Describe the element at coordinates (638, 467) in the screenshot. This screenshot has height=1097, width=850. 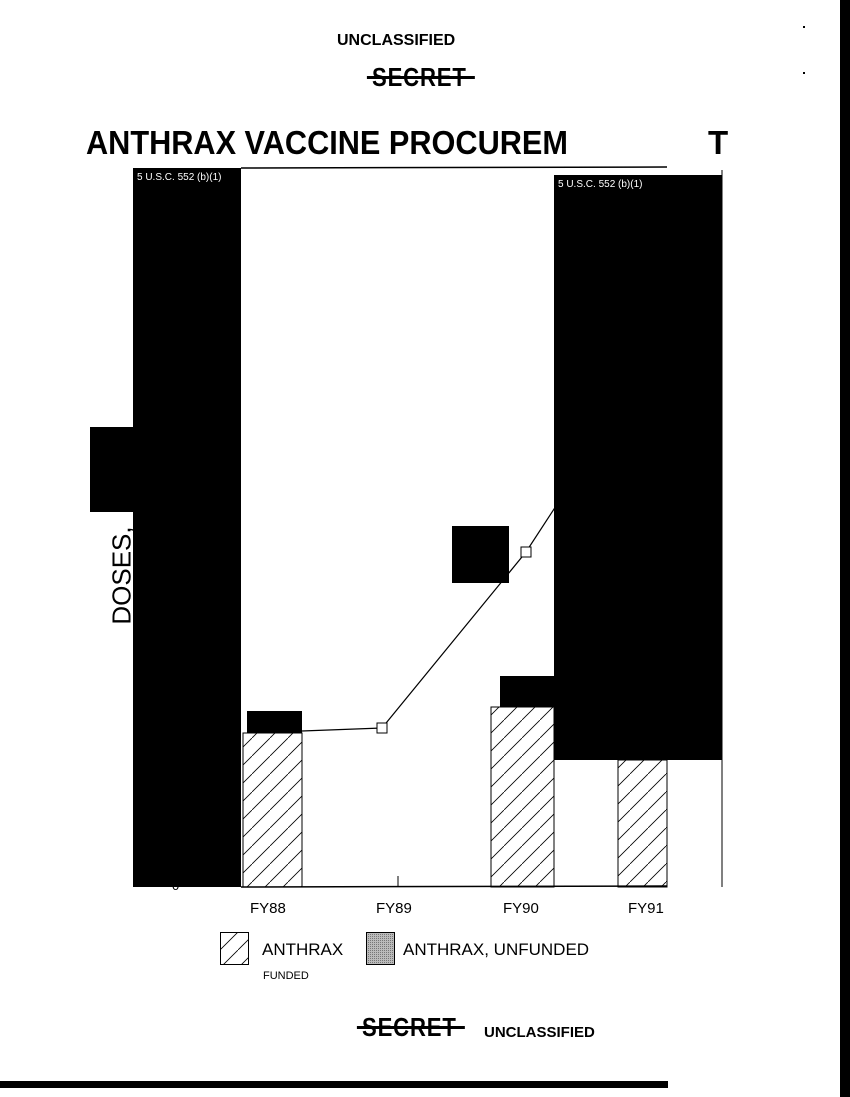
I see `redaction-right: 5 U.S.C. 552 (b)(1)` at that location.